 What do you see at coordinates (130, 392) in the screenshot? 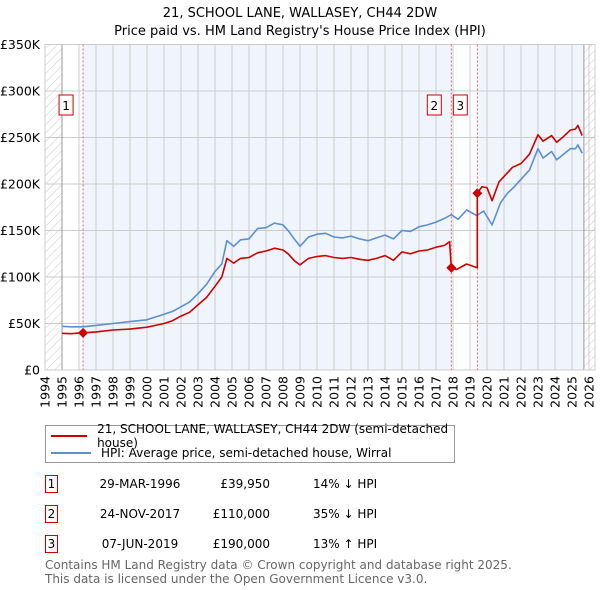
I see `x-tick-label: 1999` at bounding box center [130, 392].